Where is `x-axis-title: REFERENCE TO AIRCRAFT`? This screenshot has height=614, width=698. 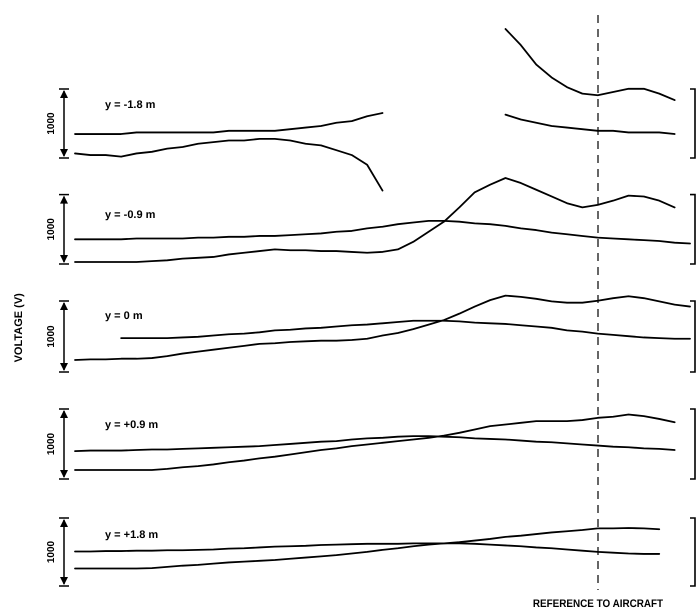 x-axis-title: REFERENCE TO AIRCRAFT is located at coordinates (598, 604).